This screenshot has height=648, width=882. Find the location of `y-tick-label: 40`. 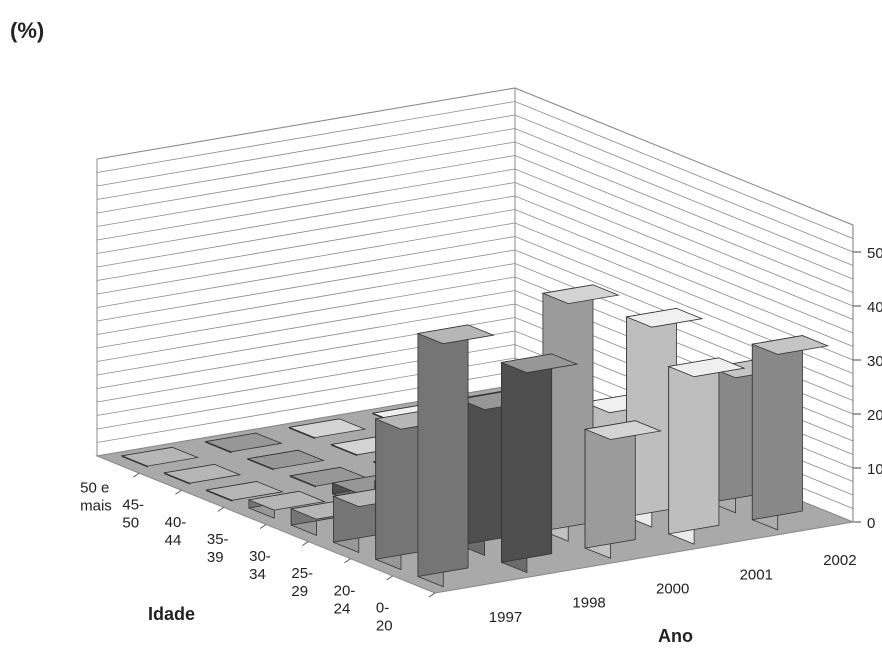

y-tick-label: 40 is located at coordinates (874, 307).